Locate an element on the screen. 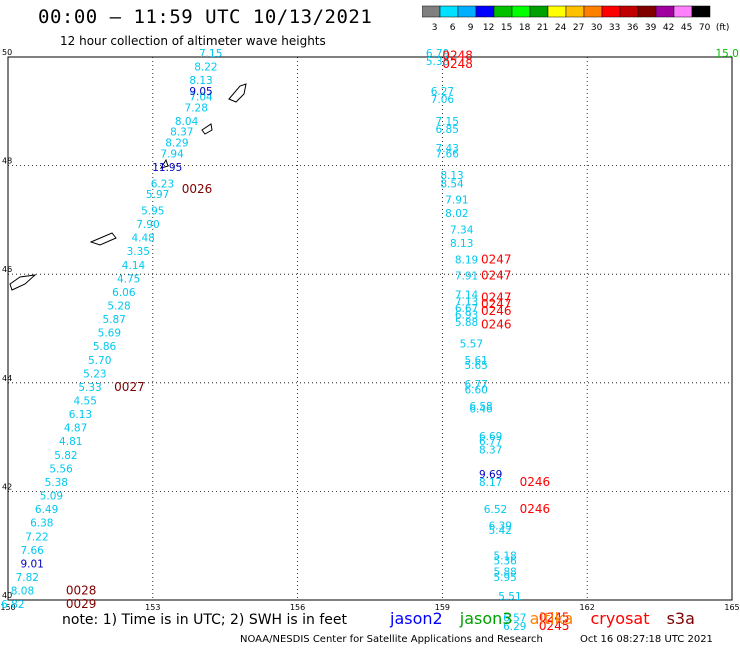 Image resolution: width=740 pixels, height=650 pixels. scale-label: 36 is located at coordinates (633, 28).